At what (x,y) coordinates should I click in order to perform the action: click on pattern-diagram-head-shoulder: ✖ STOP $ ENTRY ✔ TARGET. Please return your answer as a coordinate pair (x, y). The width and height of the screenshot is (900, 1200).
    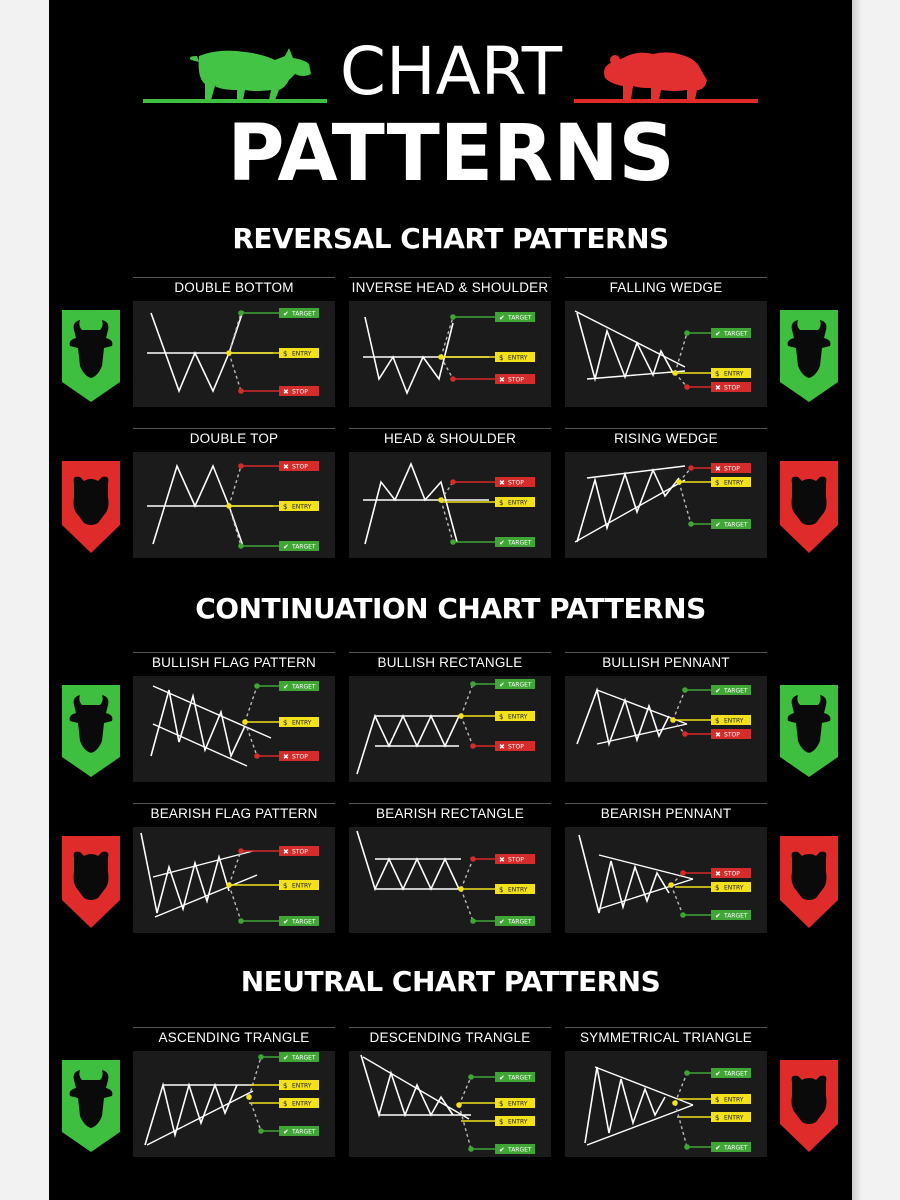
    Looking at the image, I should click on (449, 504).